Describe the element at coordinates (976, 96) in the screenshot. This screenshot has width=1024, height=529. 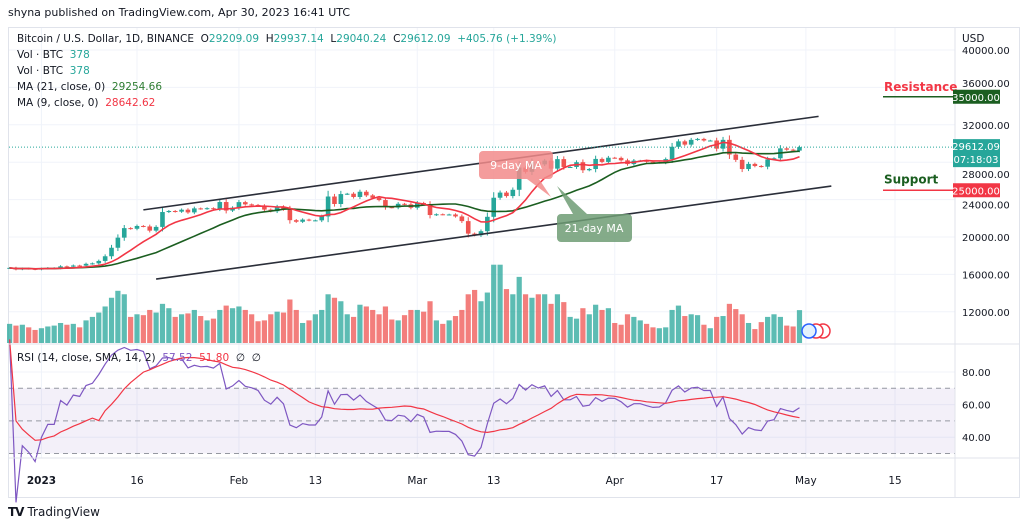
I see `resistance-price-tag: 35000.00` at that location.